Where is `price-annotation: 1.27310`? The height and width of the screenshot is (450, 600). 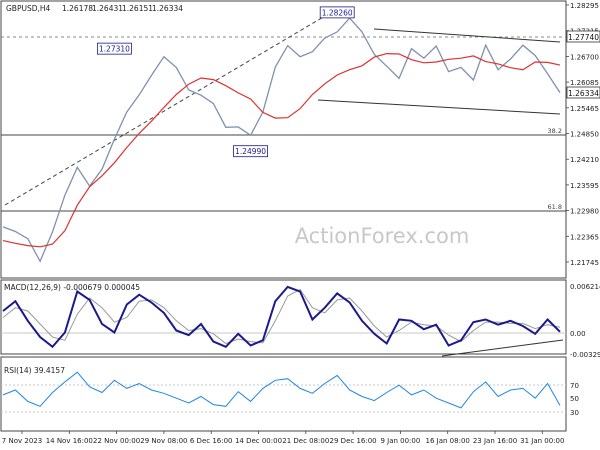 price-annotation: 1.27310 is located at coordinates (114, 48).